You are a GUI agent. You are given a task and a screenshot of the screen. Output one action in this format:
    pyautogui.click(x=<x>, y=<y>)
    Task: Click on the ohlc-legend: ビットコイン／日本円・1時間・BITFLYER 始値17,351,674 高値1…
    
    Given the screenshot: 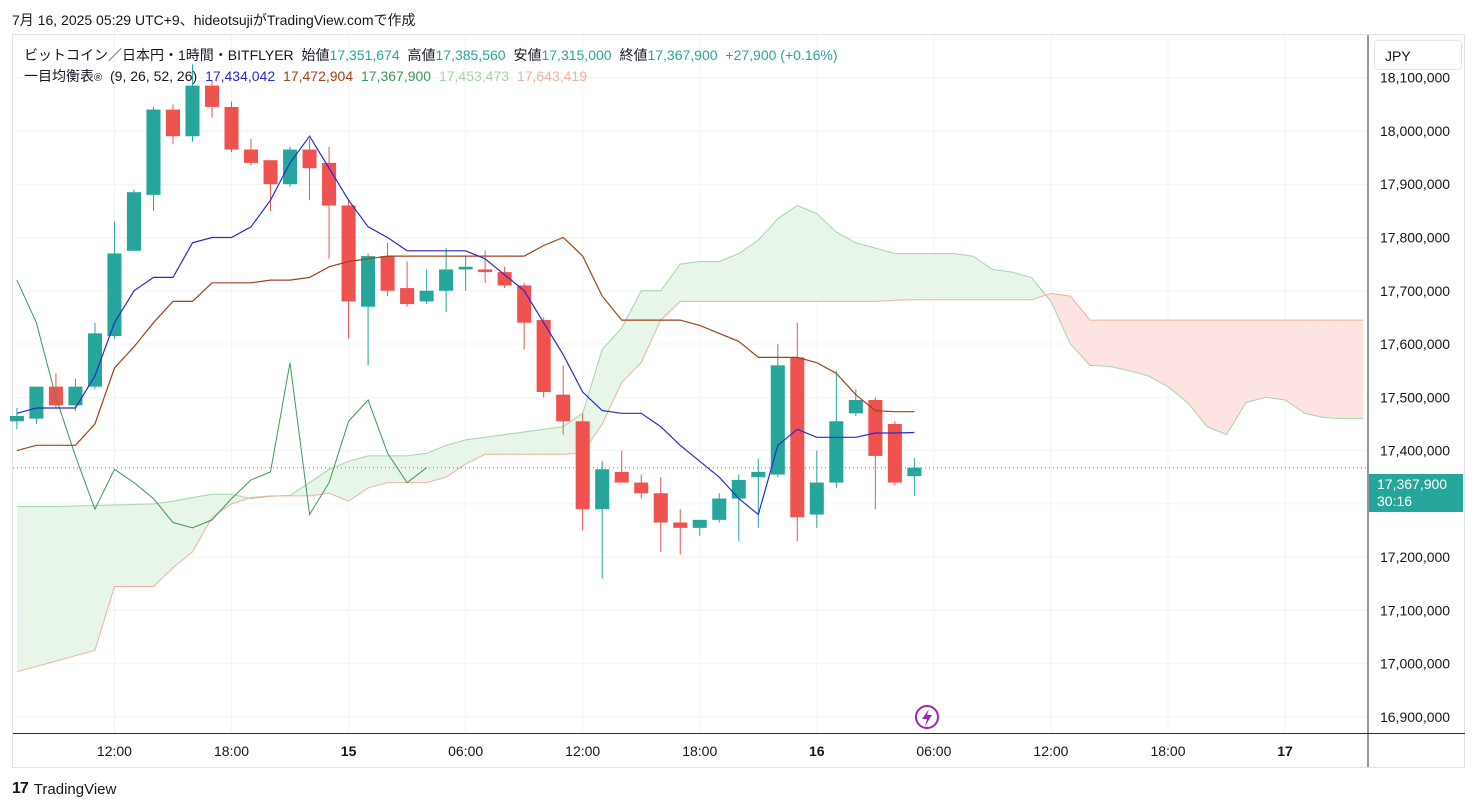 What is the action you would take?
    pyautogui.click(x=433, y=55)
    